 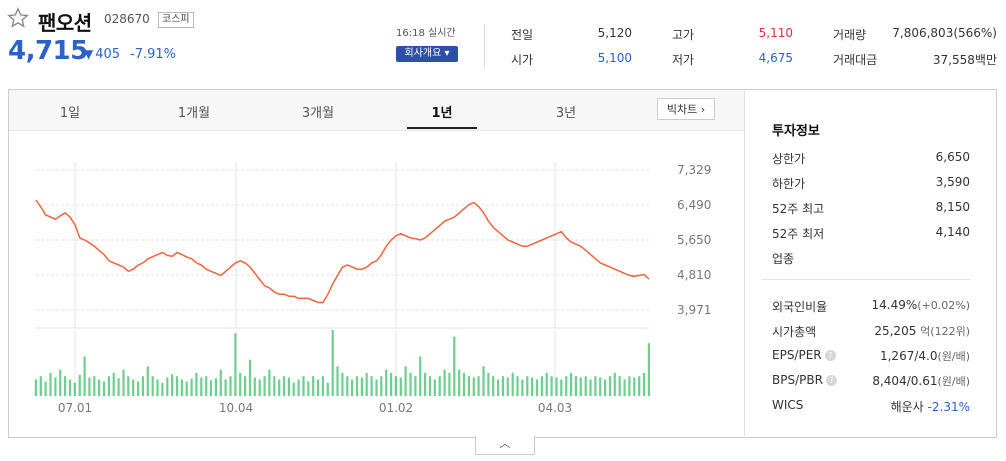 What do you see at coordinates (342, 251) in the screenshot?
I see `price-line` at bounding box center [342, 251].